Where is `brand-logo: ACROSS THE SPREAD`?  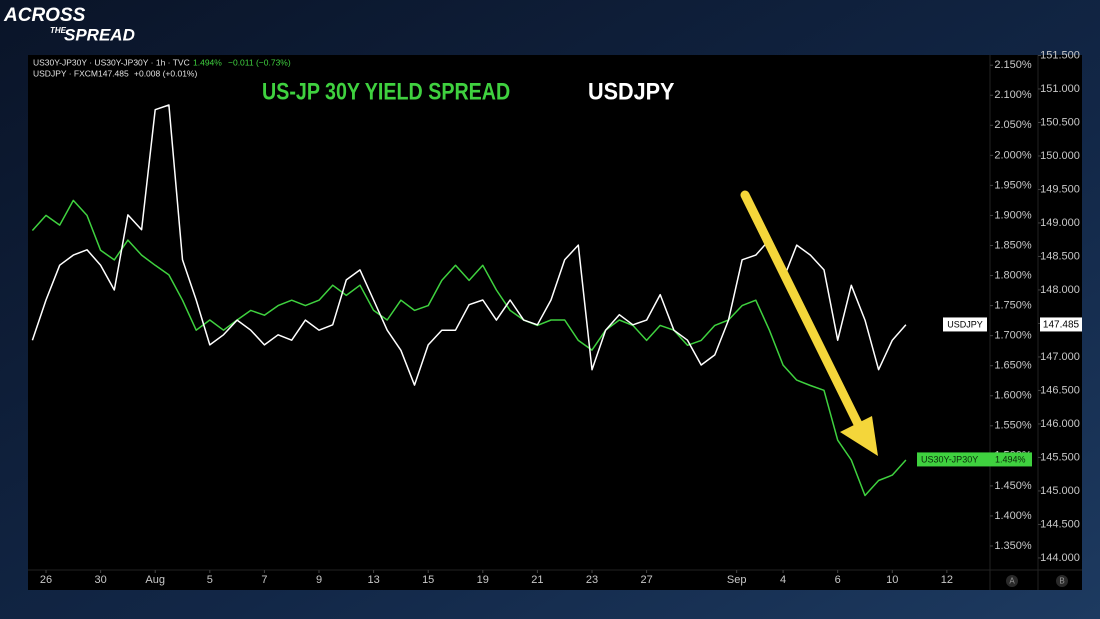 brand-logo: ACROSS THE SPREAD is located at coordinates (69, 24).